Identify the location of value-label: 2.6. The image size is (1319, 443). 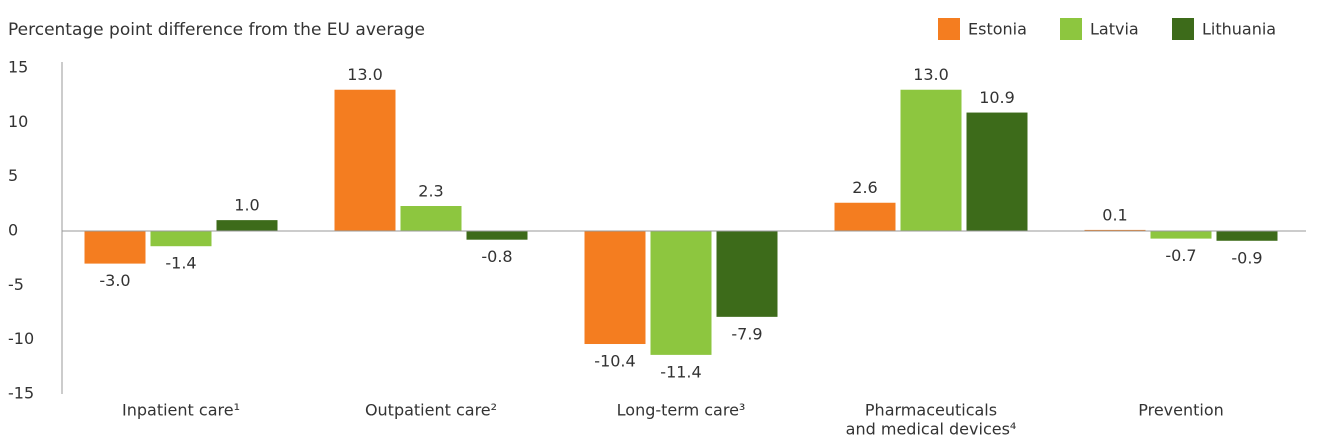
(864, 187).